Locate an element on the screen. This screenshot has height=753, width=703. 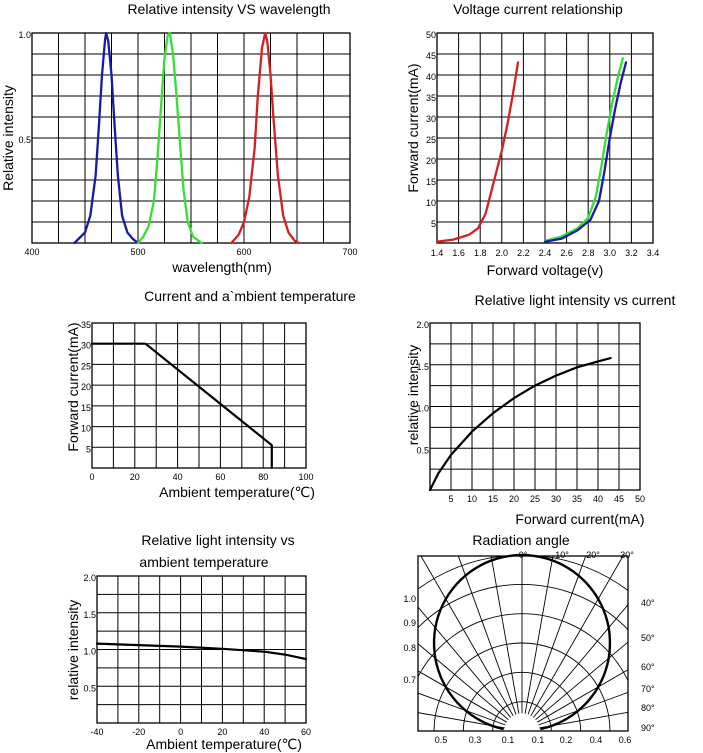
x-tick-label: 100 is located at coordinates (305, 477).